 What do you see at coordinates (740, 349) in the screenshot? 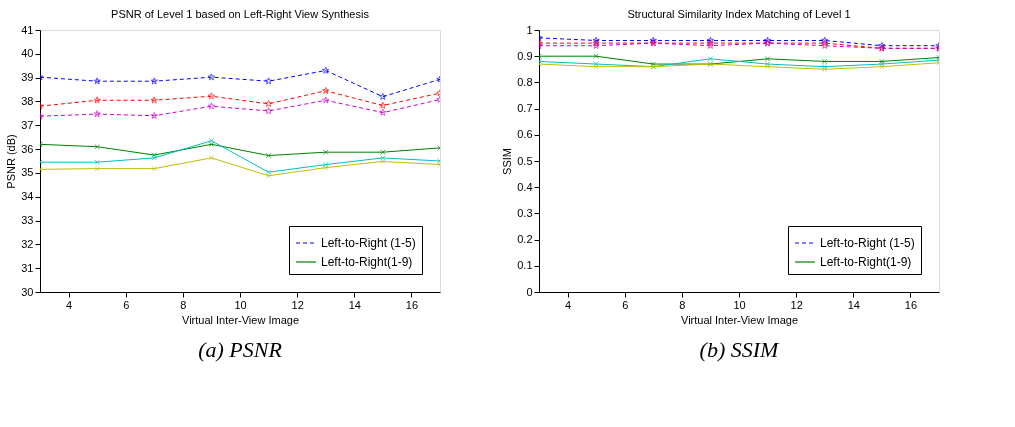
I see `text: (b) SSIM` at bounding box center [740, 349].